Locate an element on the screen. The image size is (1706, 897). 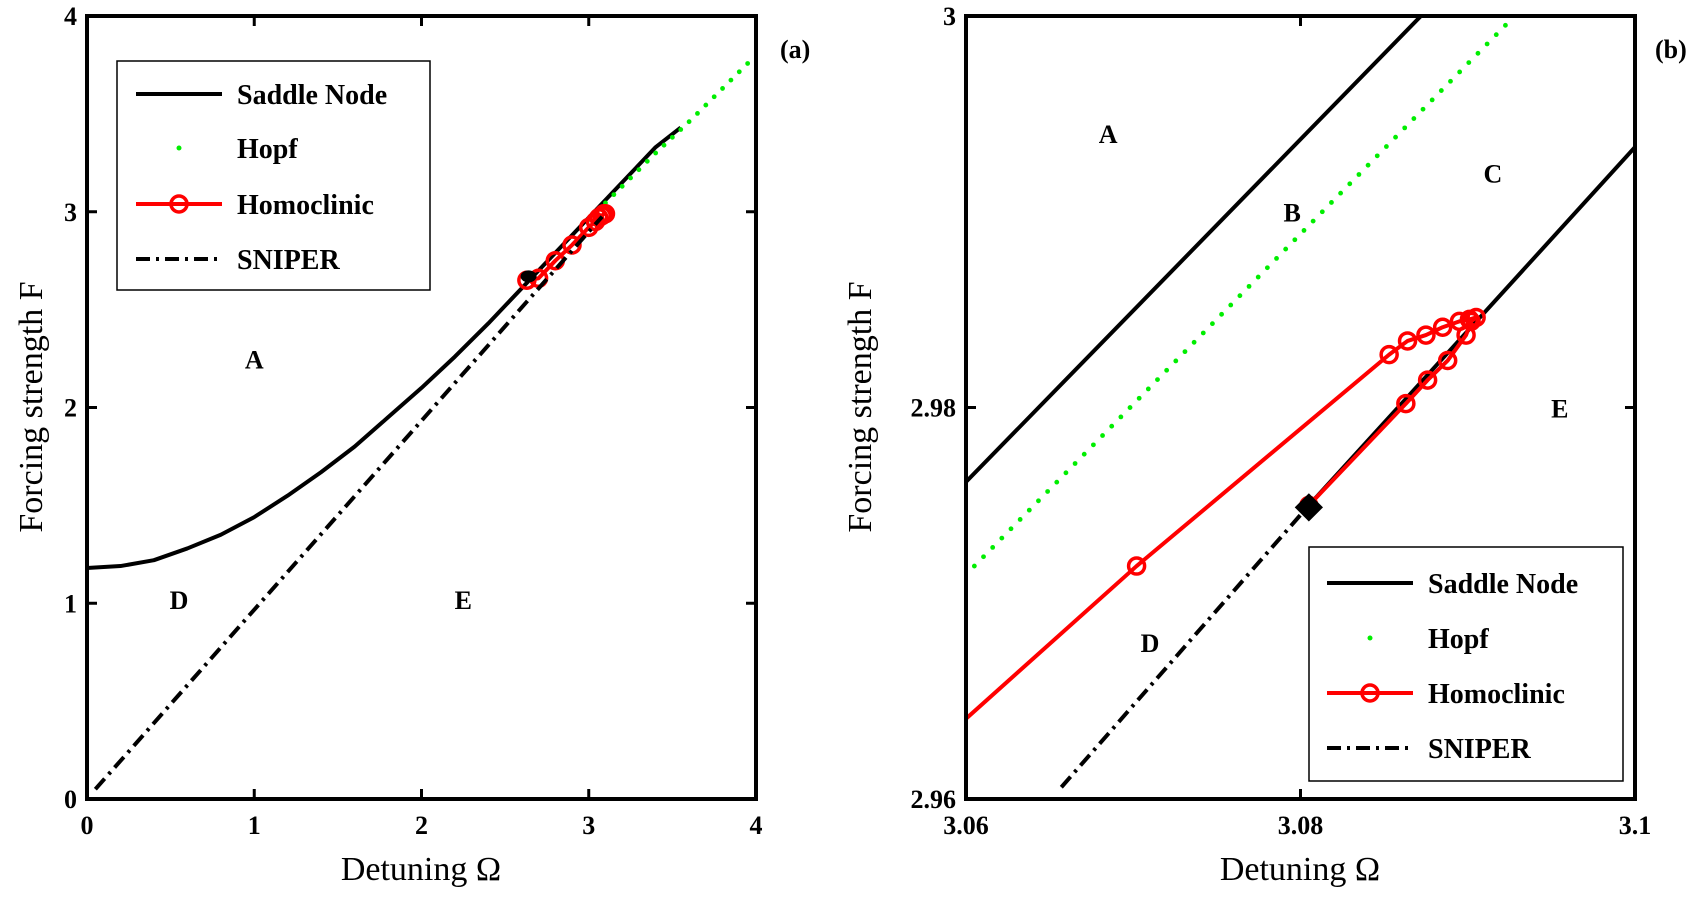
panel-a-xtick-label: 3 is located at coordinates (588, 825).